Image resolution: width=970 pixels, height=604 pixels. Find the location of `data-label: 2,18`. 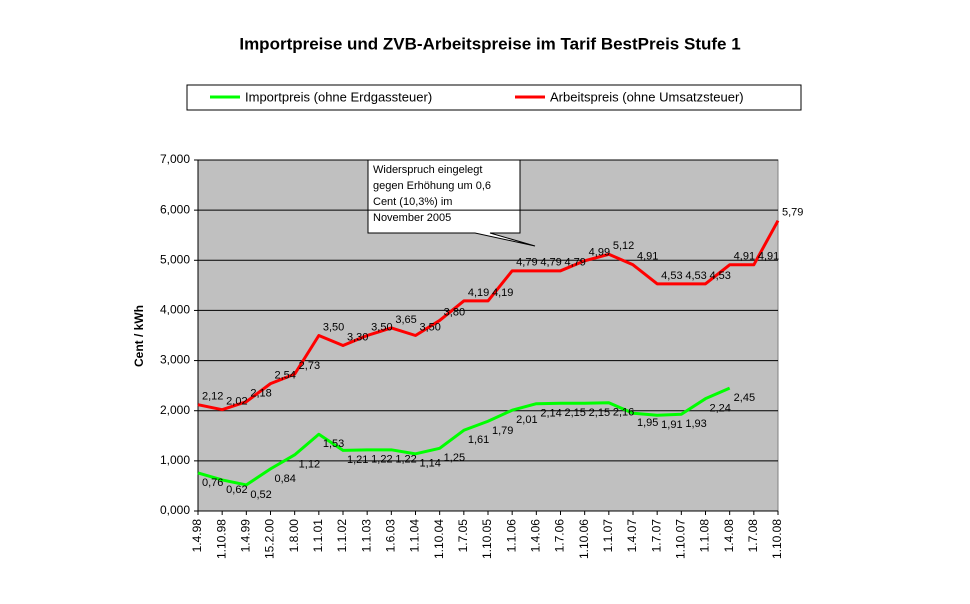

data-label: 2,18 is located at coordinates (260, 394).